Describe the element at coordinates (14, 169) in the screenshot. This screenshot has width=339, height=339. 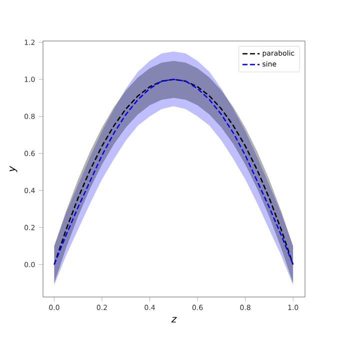
I see `y-axis-title: y` at that location.